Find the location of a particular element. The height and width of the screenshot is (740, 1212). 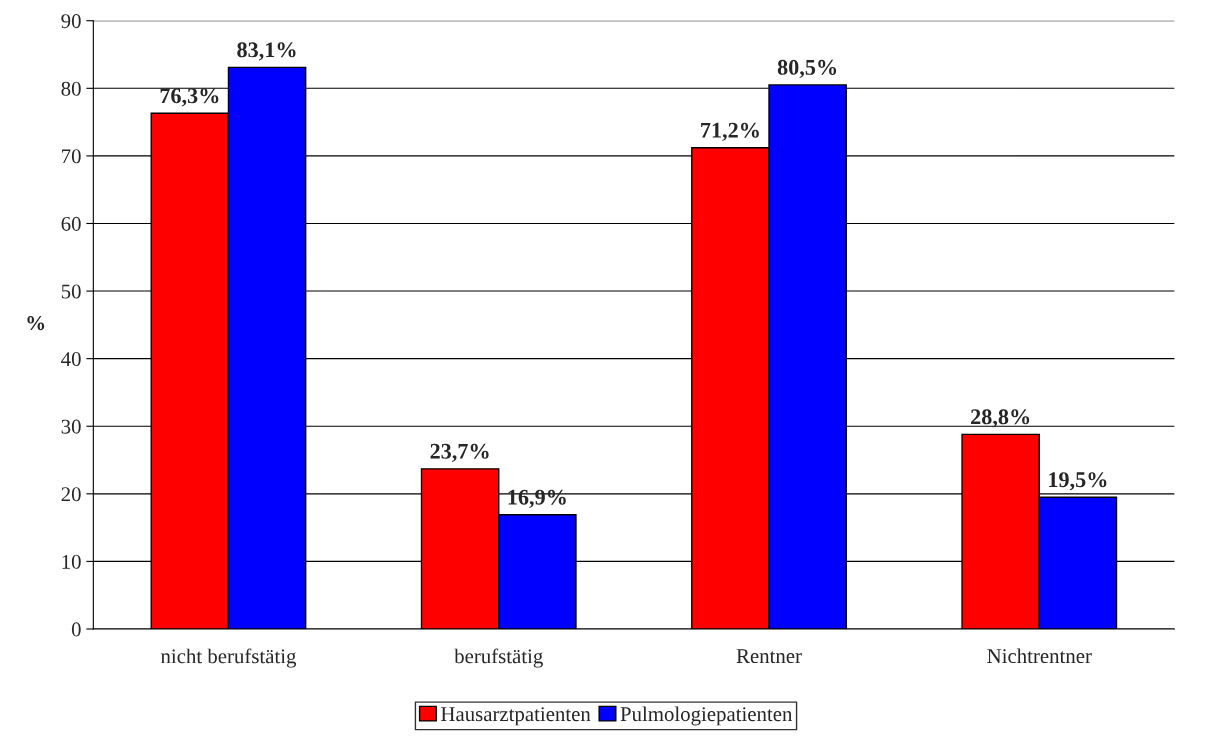

data-label: 76,3% is located at coordinates (189, 97).